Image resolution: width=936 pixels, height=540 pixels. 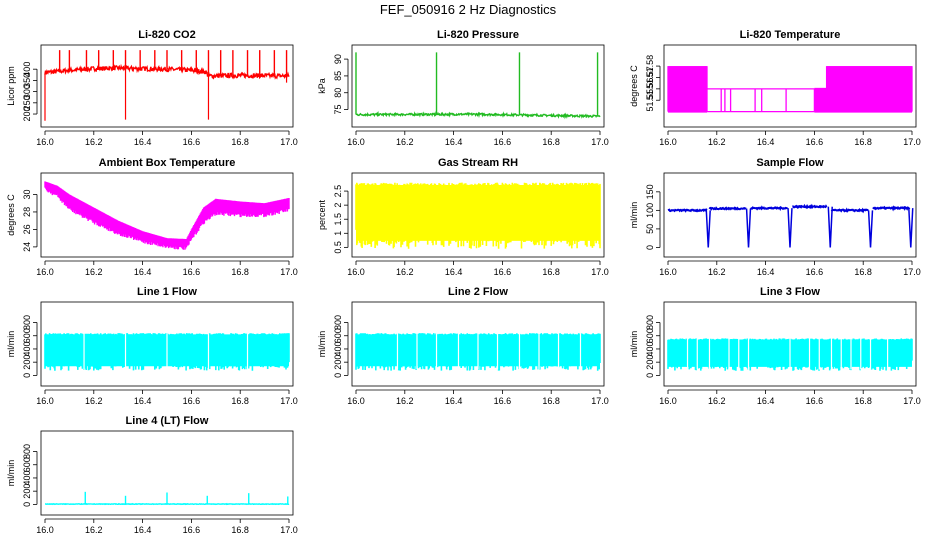 What do you see at coordinates (11, 86) in the screenshot?
I see `y-axis-label: Licor ppm` at bounding box center [11, 86].